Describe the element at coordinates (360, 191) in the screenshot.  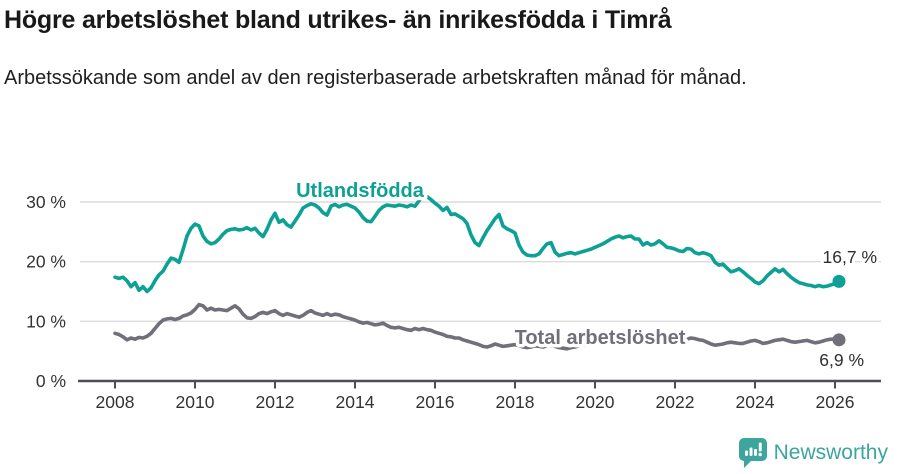
I see `series-label-0: Utlandsfödda` at that location.